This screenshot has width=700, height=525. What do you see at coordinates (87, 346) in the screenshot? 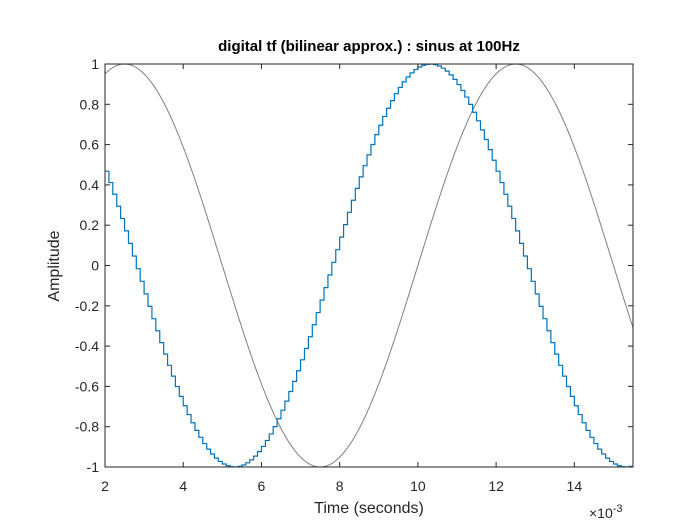
I see `y-tick-label: -0.4` at bounding box center [87, 346].